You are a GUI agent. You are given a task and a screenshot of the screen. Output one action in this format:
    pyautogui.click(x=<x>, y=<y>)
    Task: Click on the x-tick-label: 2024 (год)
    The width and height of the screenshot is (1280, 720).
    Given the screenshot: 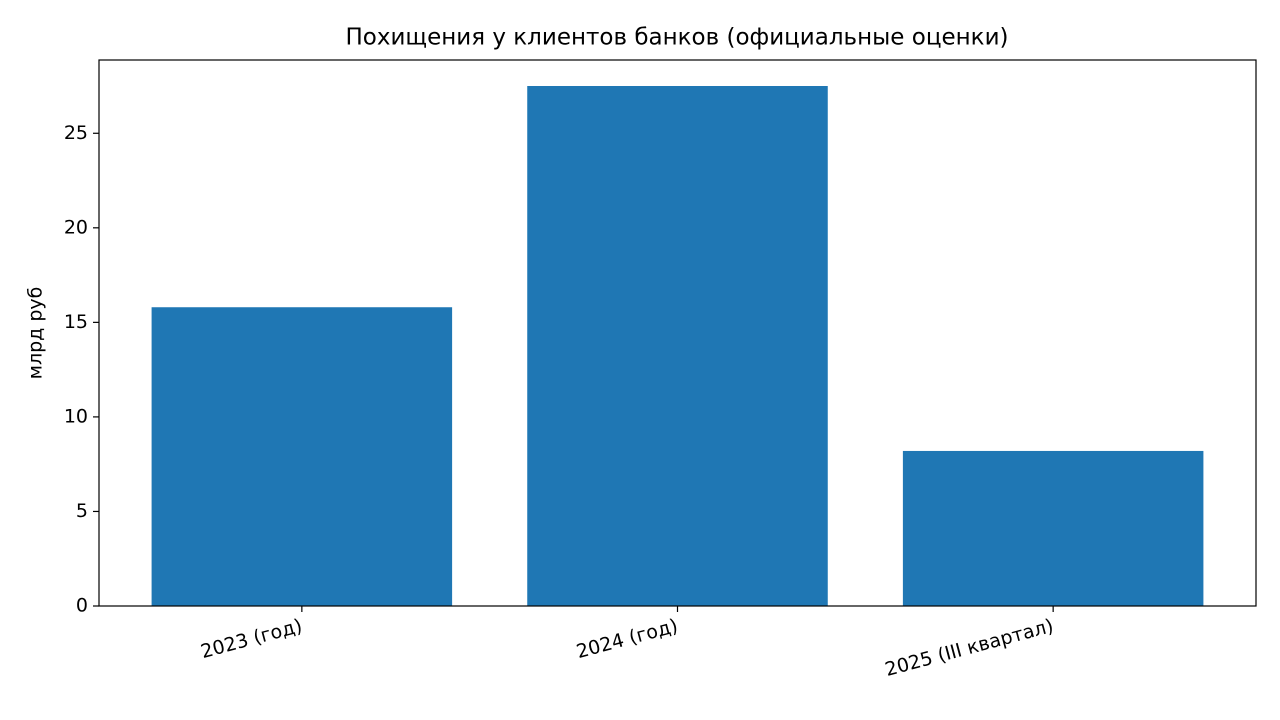 What is the action you would take?
    pyautogui.click(x=627, y=639)
    